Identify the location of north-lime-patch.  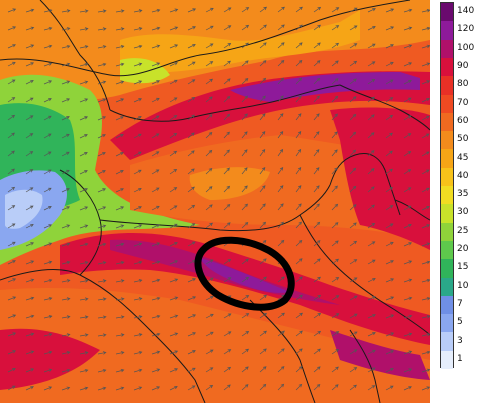
(145, 71).